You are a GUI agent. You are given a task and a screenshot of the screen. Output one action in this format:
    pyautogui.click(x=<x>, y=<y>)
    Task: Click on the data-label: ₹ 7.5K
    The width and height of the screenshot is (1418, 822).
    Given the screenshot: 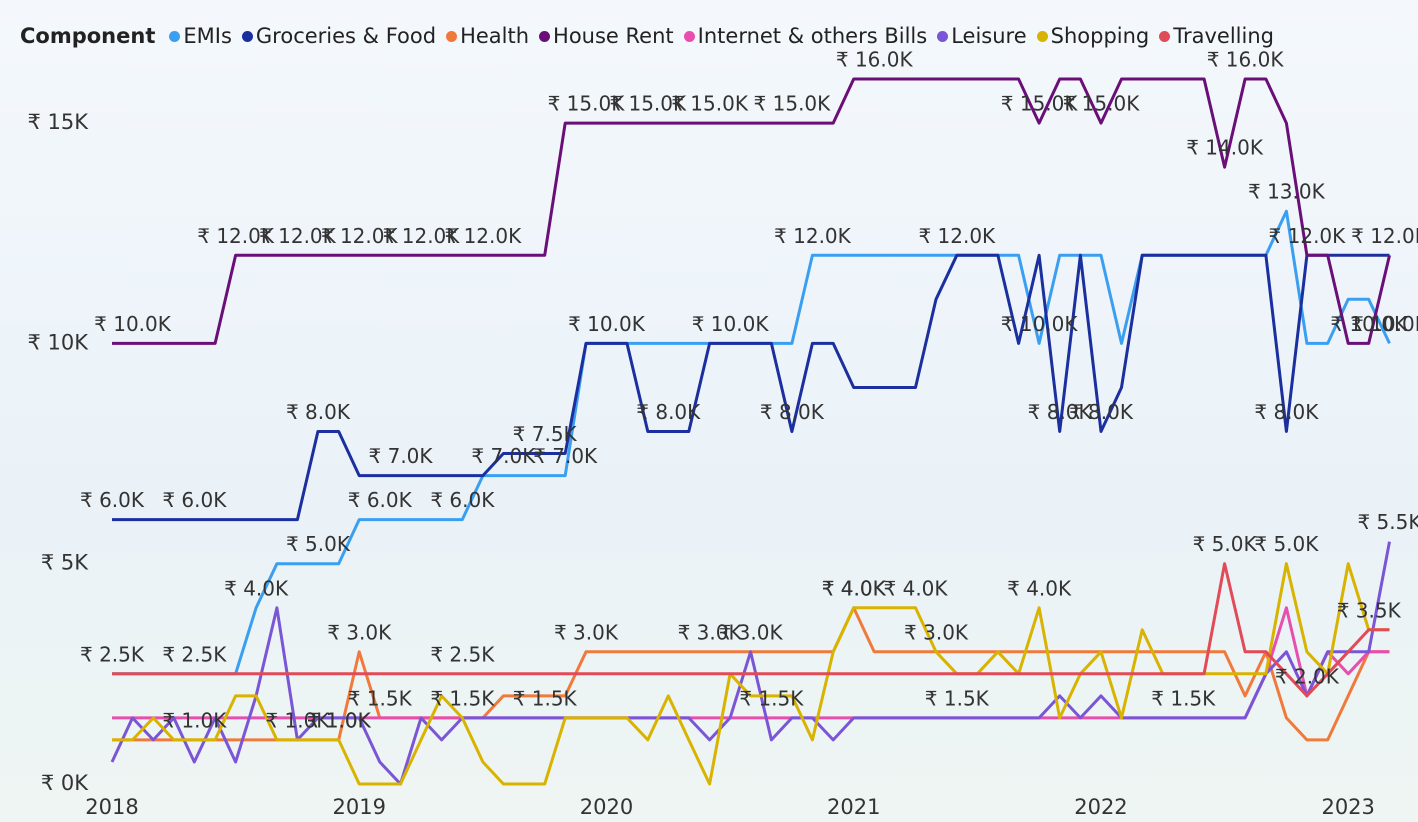 What is the action you would take?
    pyautogui.click(x=545, y=434)
    